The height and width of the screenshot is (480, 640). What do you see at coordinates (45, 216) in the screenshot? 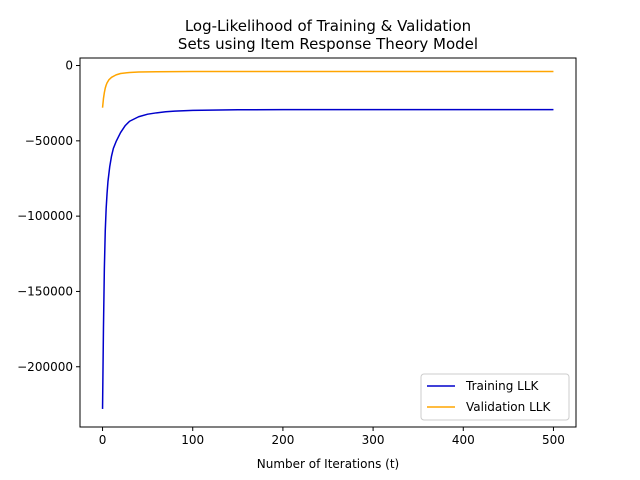
I see `y-tick-label: −100000` at bounding box center [45, 216].